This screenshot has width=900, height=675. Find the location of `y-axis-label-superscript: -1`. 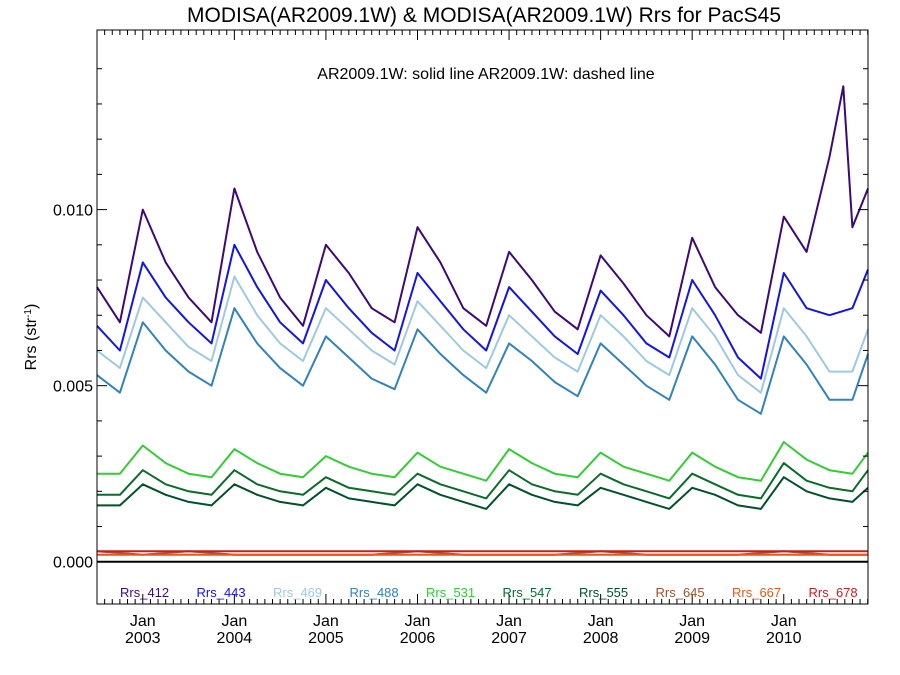

y-axis-label-superscript: -1 is located at coordinates (28, 313).